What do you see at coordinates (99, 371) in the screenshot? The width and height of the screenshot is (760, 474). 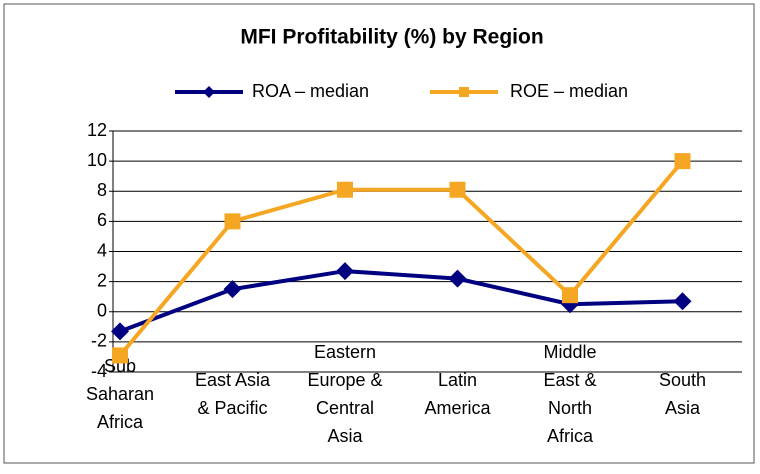 I see `y-tick-label: -4` at bounding box center [99, 371].